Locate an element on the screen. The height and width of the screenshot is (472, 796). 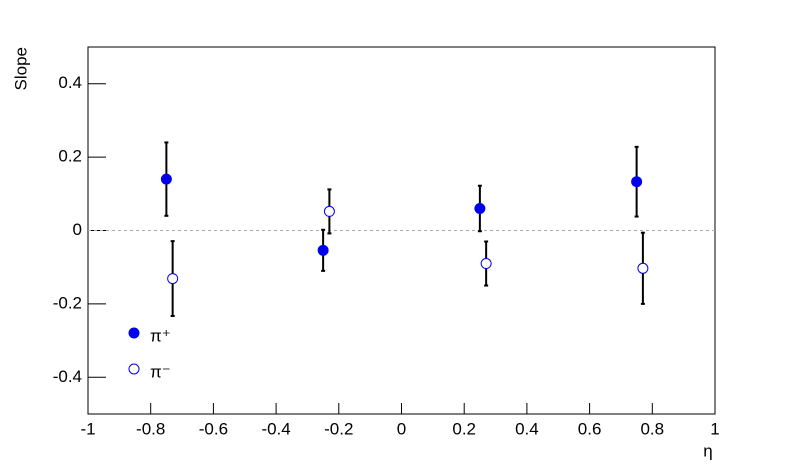
x-tick-label: 0.4 is located at coordinates (527, 428).